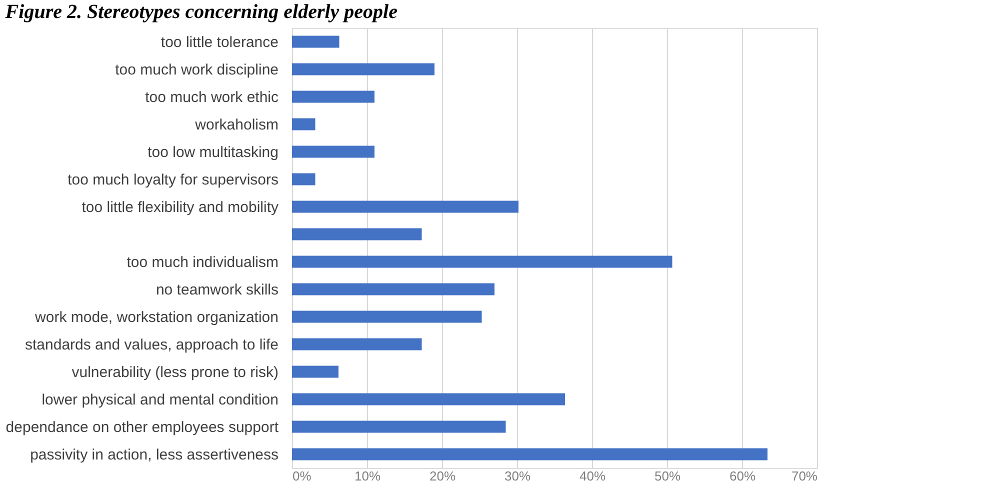 Image resolution: width=999 pixels, height=498 pixels. Describe the element at coordinates (367, 476) in the screenshot. I see `x-tick-label: 10%` at that location.